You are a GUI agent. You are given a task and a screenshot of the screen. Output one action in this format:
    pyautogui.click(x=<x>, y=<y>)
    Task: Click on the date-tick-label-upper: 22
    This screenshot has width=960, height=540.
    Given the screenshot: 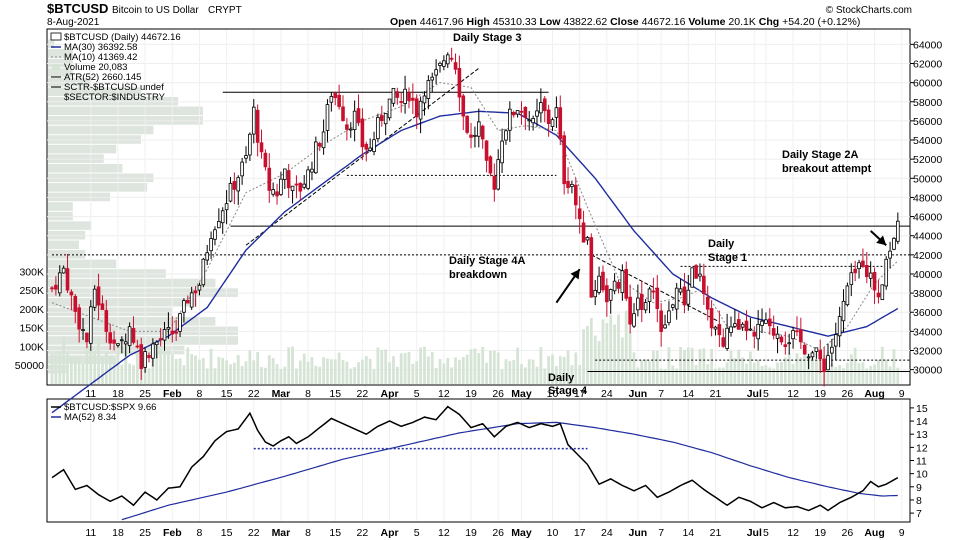 What is the action you would take?
    pyautogui.click(x=254, y=394)
    